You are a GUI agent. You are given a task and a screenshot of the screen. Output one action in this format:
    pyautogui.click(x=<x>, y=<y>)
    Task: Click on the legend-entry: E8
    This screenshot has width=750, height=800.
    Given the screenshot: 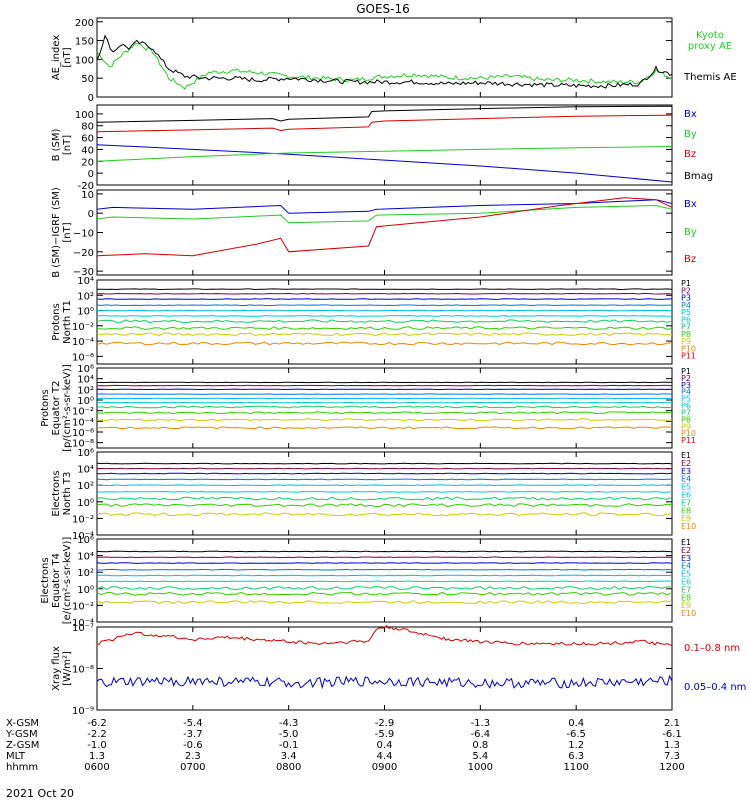 What is the action you would take?
    pyautogui.click(x=686, y=510)
    